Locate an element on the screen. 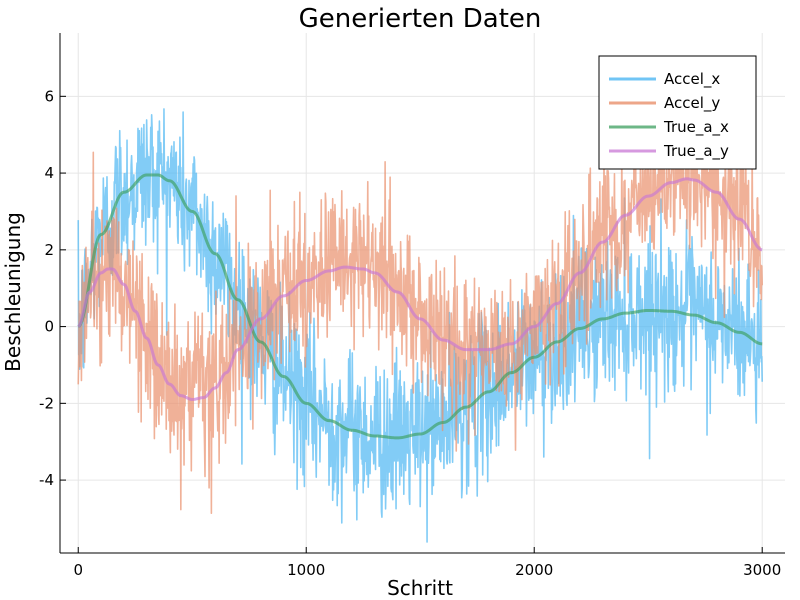 The width and height of the screenshot is (800, 600). legend: Accel_x Accel_y True_a_x True_a_y is located at coordinates (677, 112).